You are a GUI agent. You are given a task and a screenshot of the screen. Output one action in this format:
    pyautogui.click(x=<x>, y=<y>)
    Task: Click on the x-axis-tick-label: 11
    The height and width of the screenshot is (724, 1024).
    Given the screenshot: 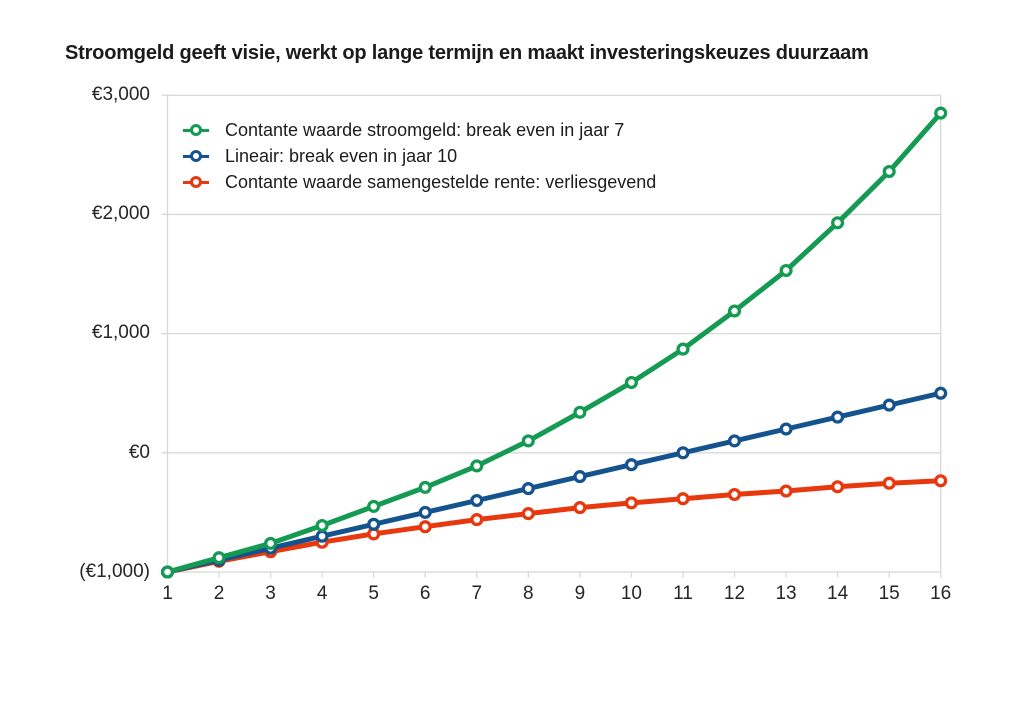 What is the action you would take?
    pyautogui.click(x=683, y=593)
    